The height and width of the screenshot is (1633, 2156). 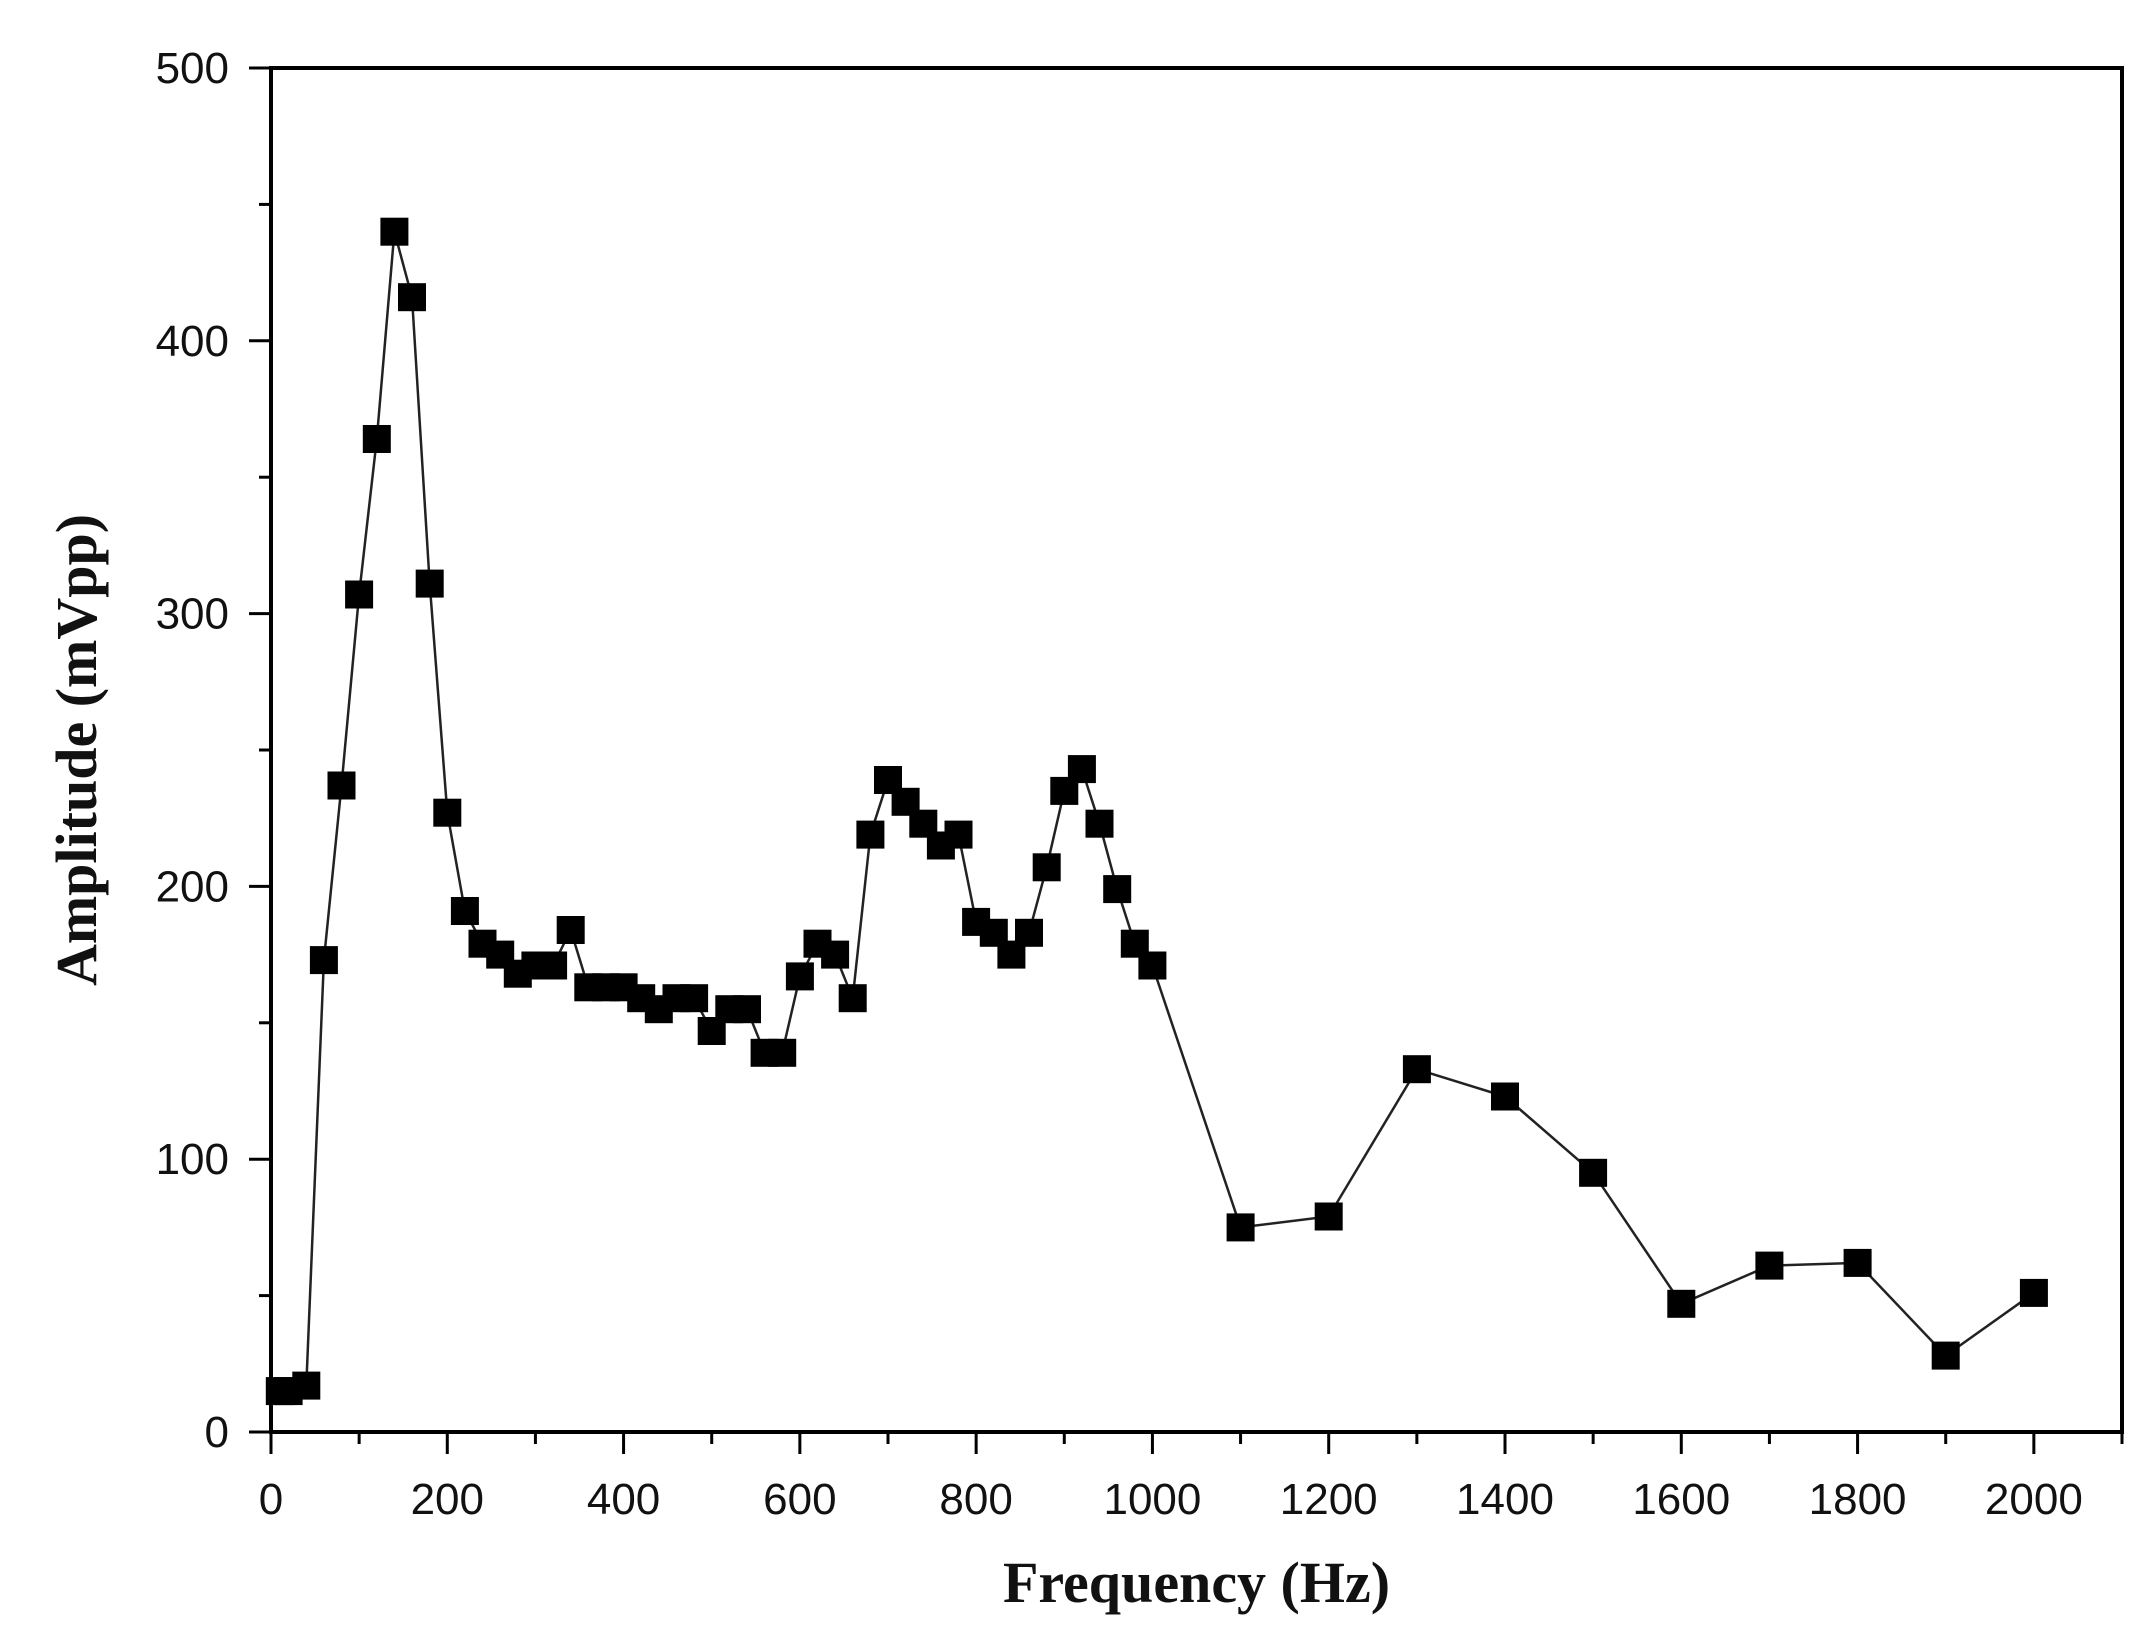 I want to click on x-tick-label: 1200, so click(x=1329, y=1499).